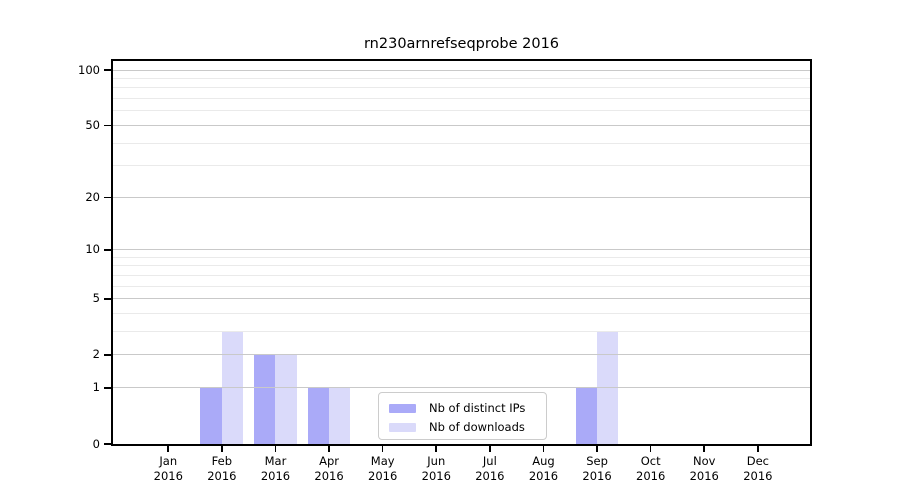 The image size is (900, 500). I want to click on legend-label-downloads: Nb of downloads, so click(477, 427).